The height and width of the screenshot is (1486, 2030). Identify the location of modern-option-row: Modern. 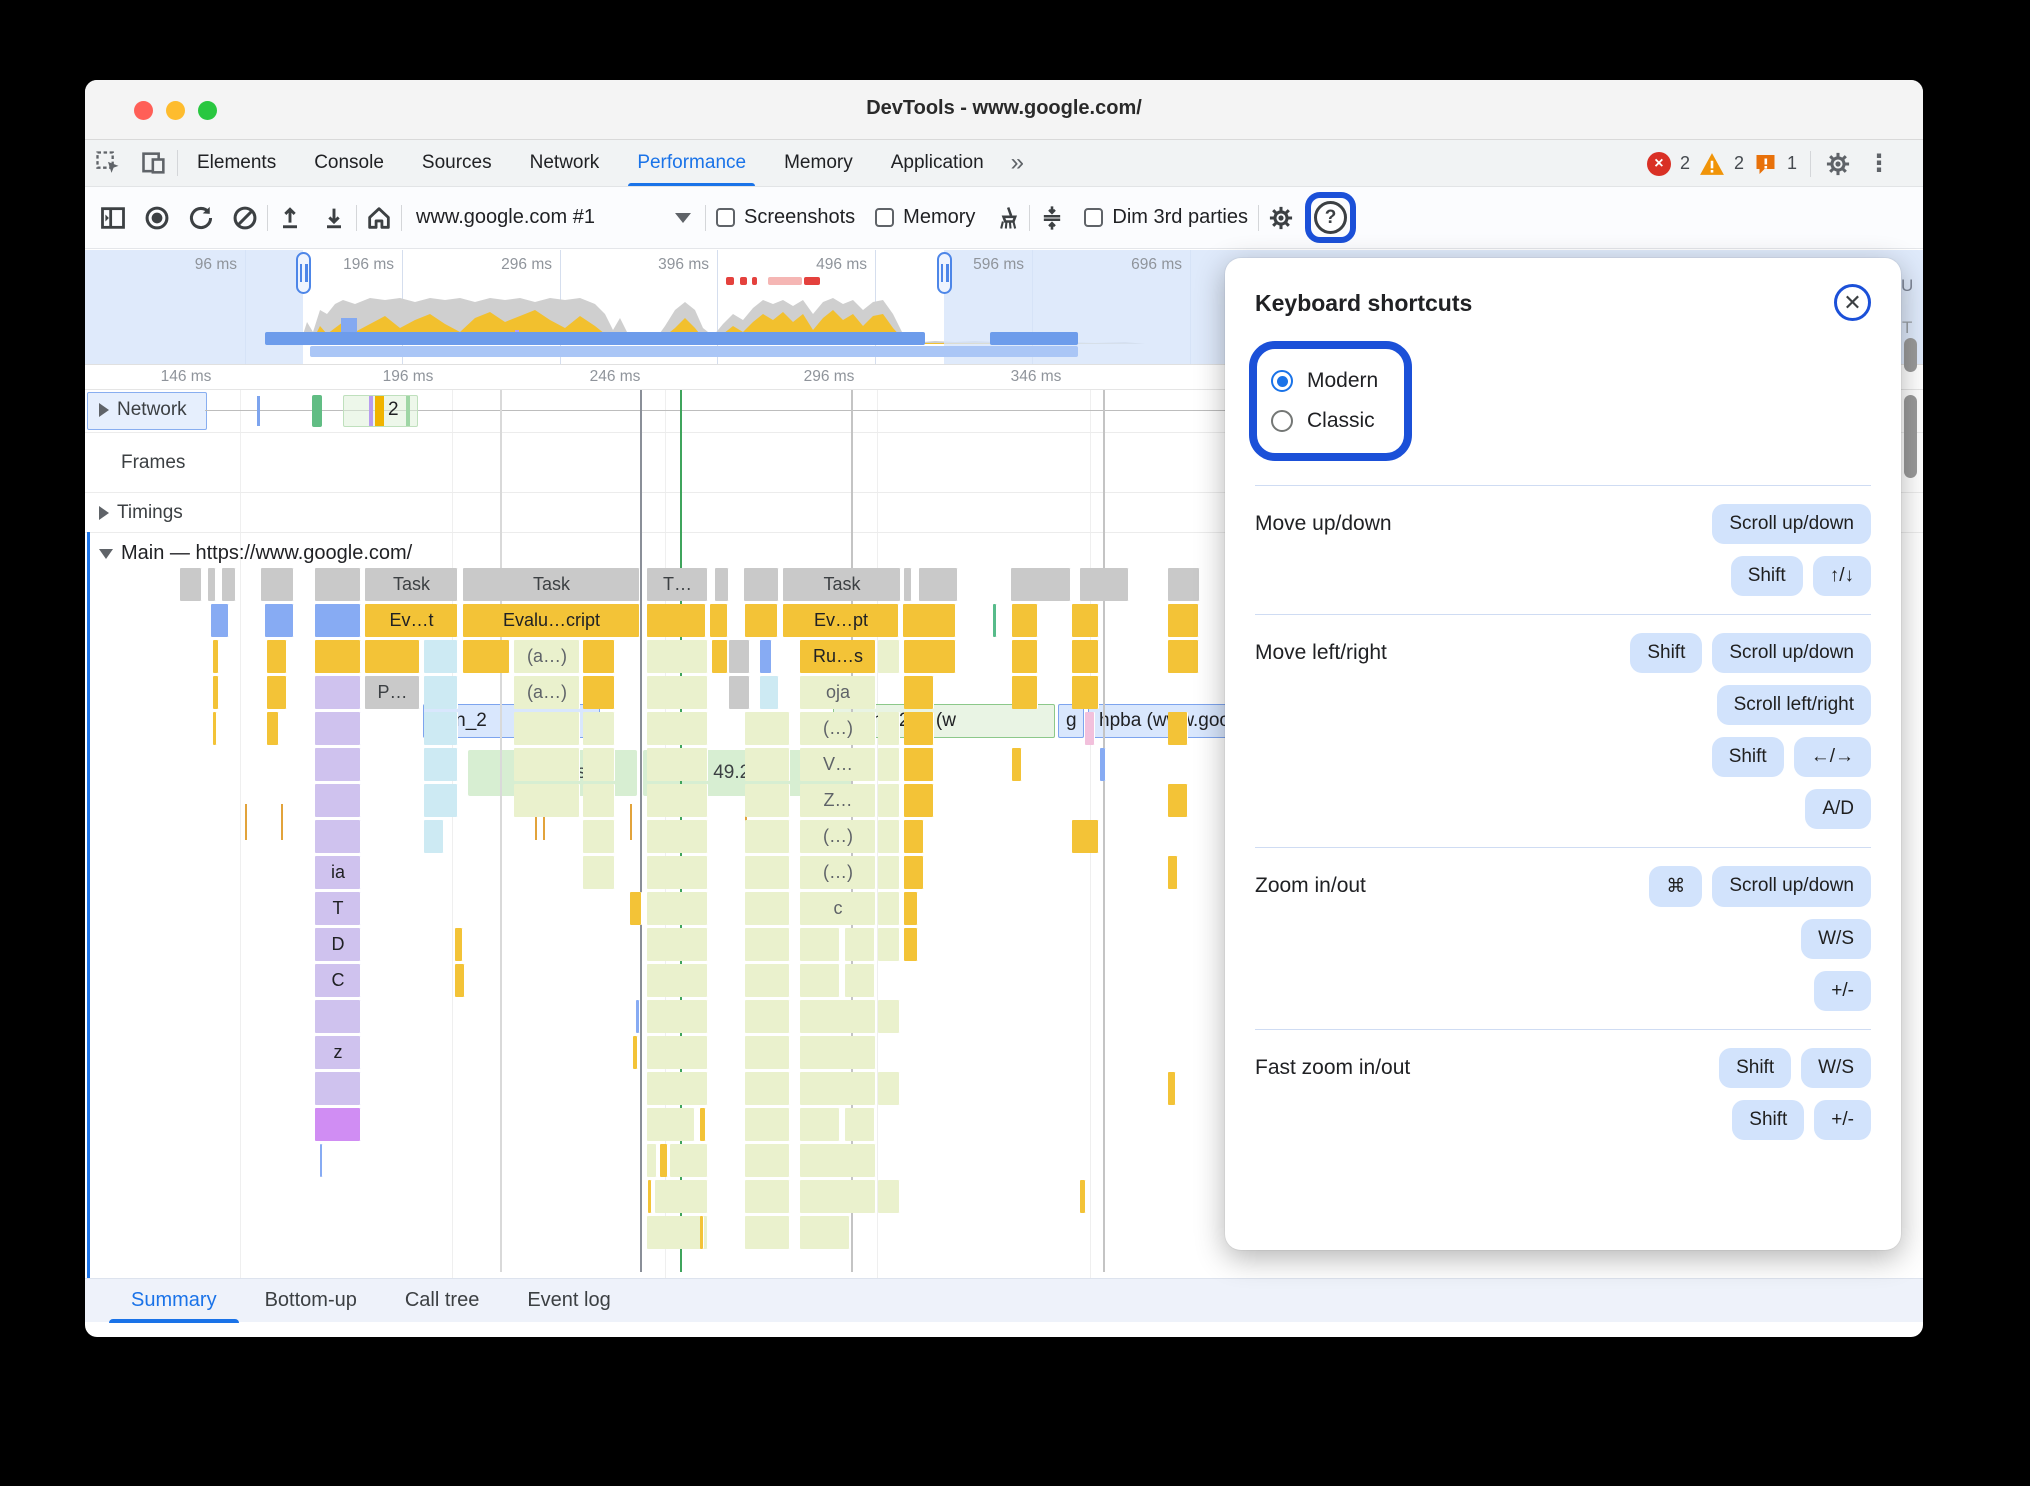
(1324, 381).